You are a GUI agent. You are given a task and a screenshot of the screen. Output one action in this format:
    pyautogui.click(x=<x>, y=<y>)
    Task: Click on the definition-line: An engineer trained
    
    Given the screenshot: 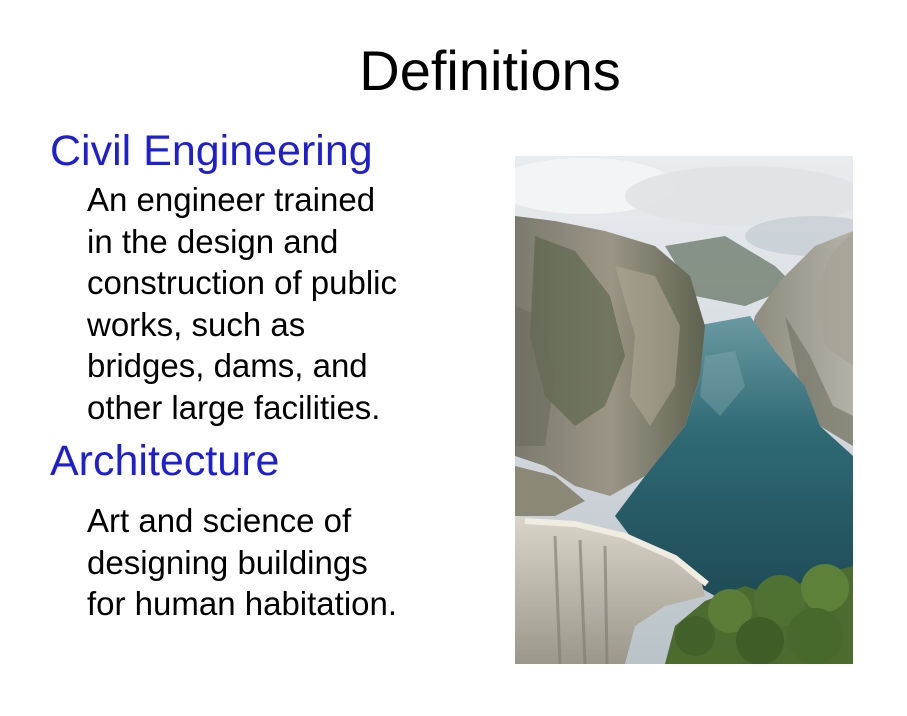 What is the action you would take?
    pyautogui.click(x=231, y=199)
    